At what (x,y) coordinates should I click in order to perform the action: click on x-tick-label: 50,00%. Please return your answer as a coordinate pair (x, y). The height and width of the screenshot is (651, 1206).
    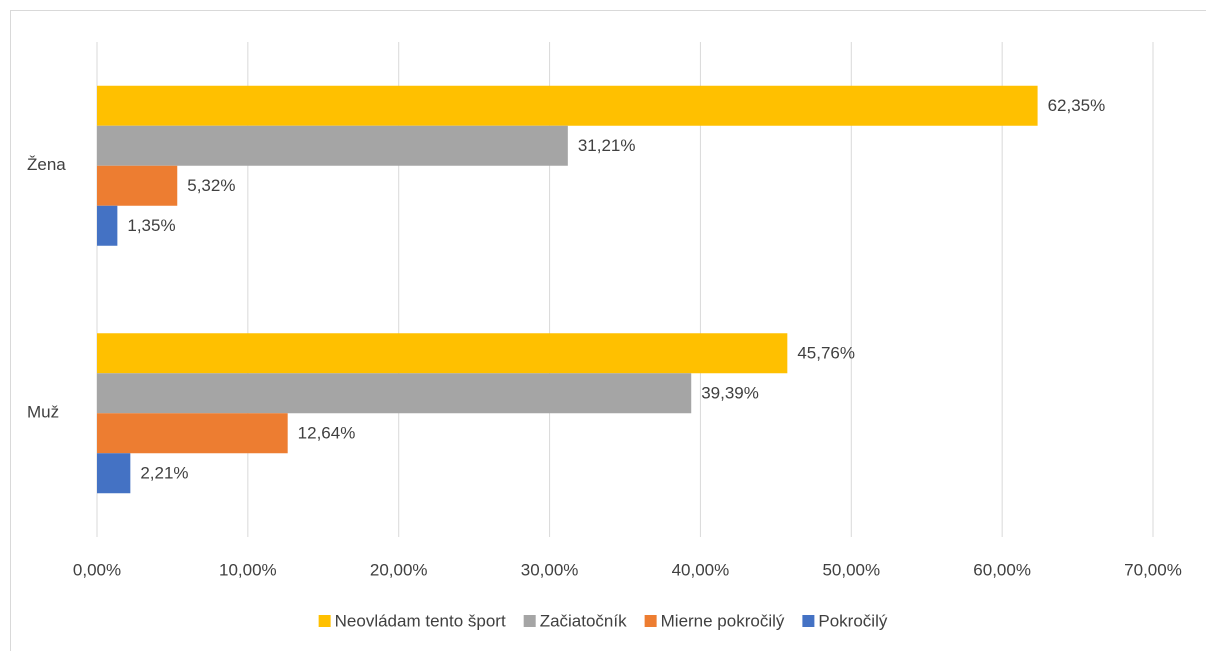
    Looking at the image, I should click on (851, 569).